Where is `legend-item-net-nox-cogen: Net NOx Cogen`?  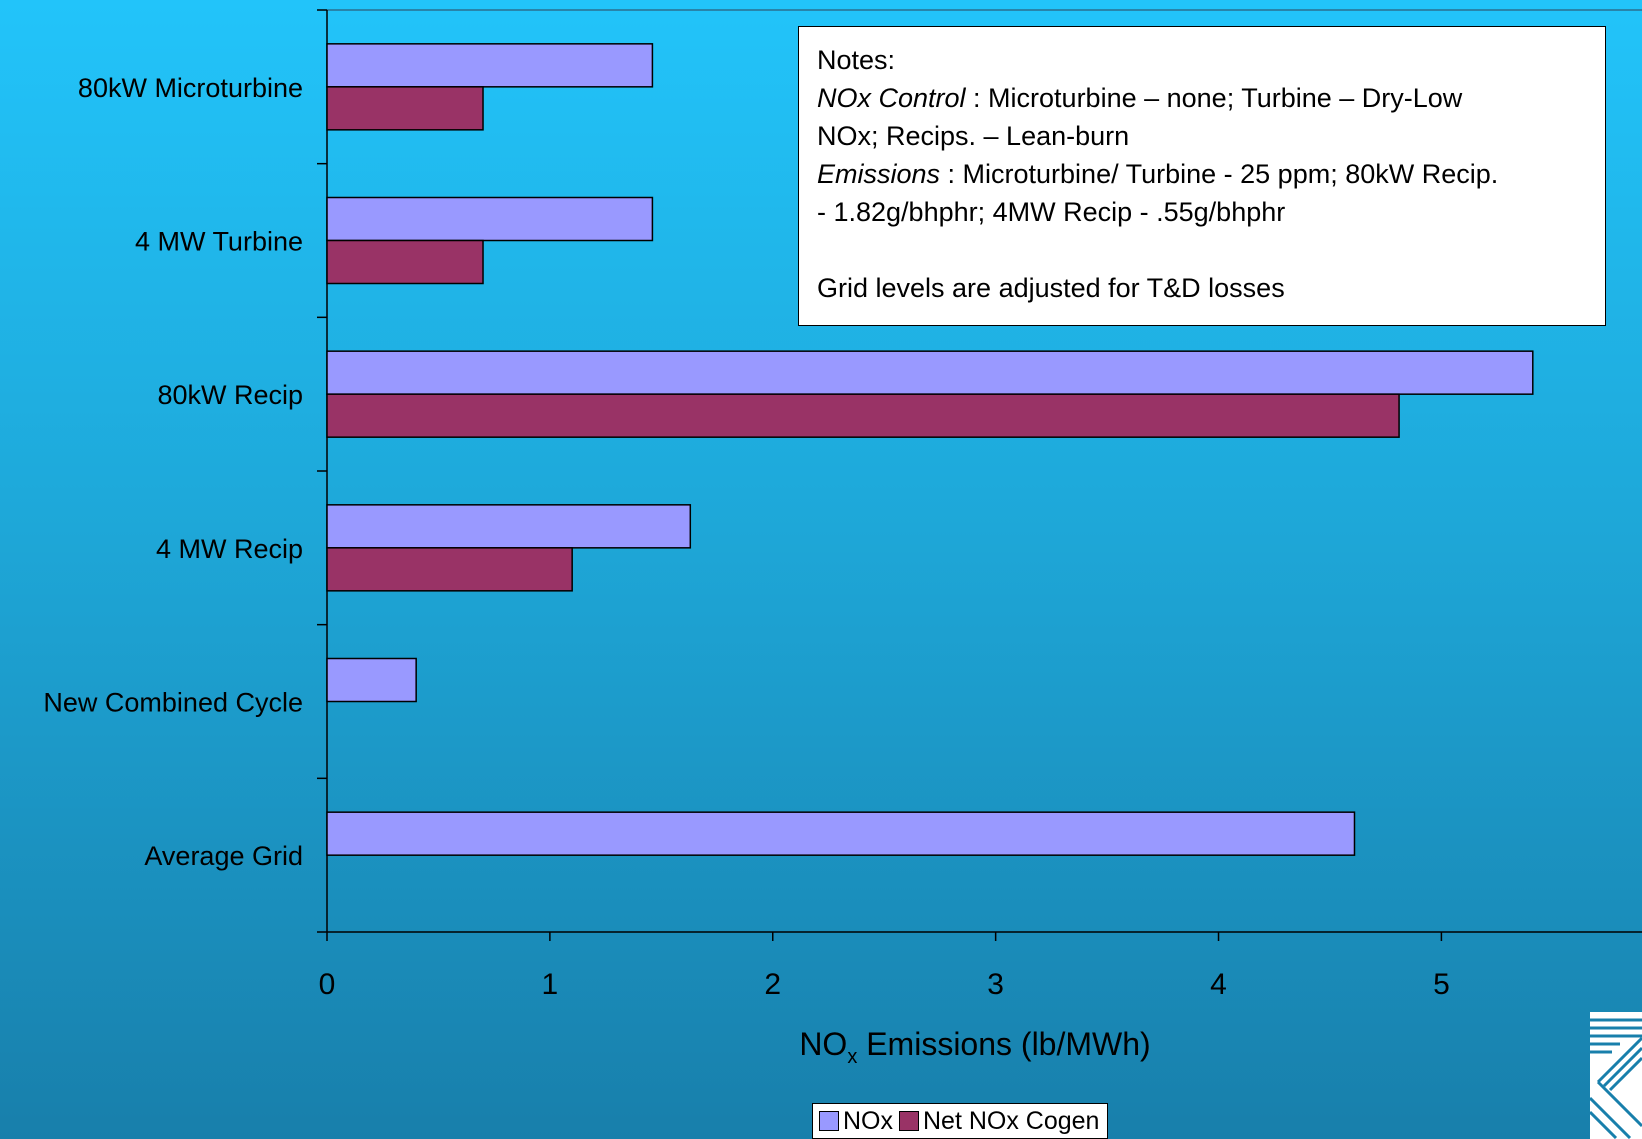 legend-item-net-nox-cogen: Net NOx Cogen is located at coordinates (999, 1121).